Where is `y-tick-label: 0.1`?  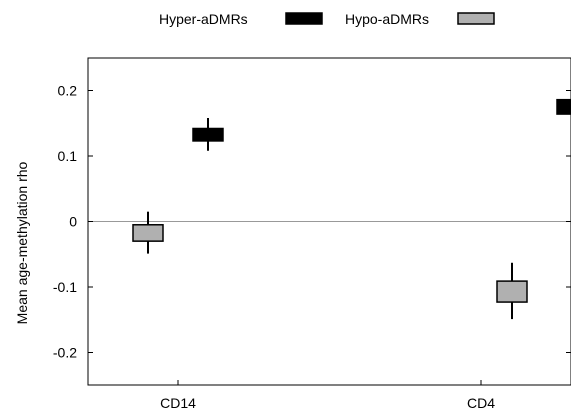
y-tick-label: 0.1 is located at coordinates (68, 156).